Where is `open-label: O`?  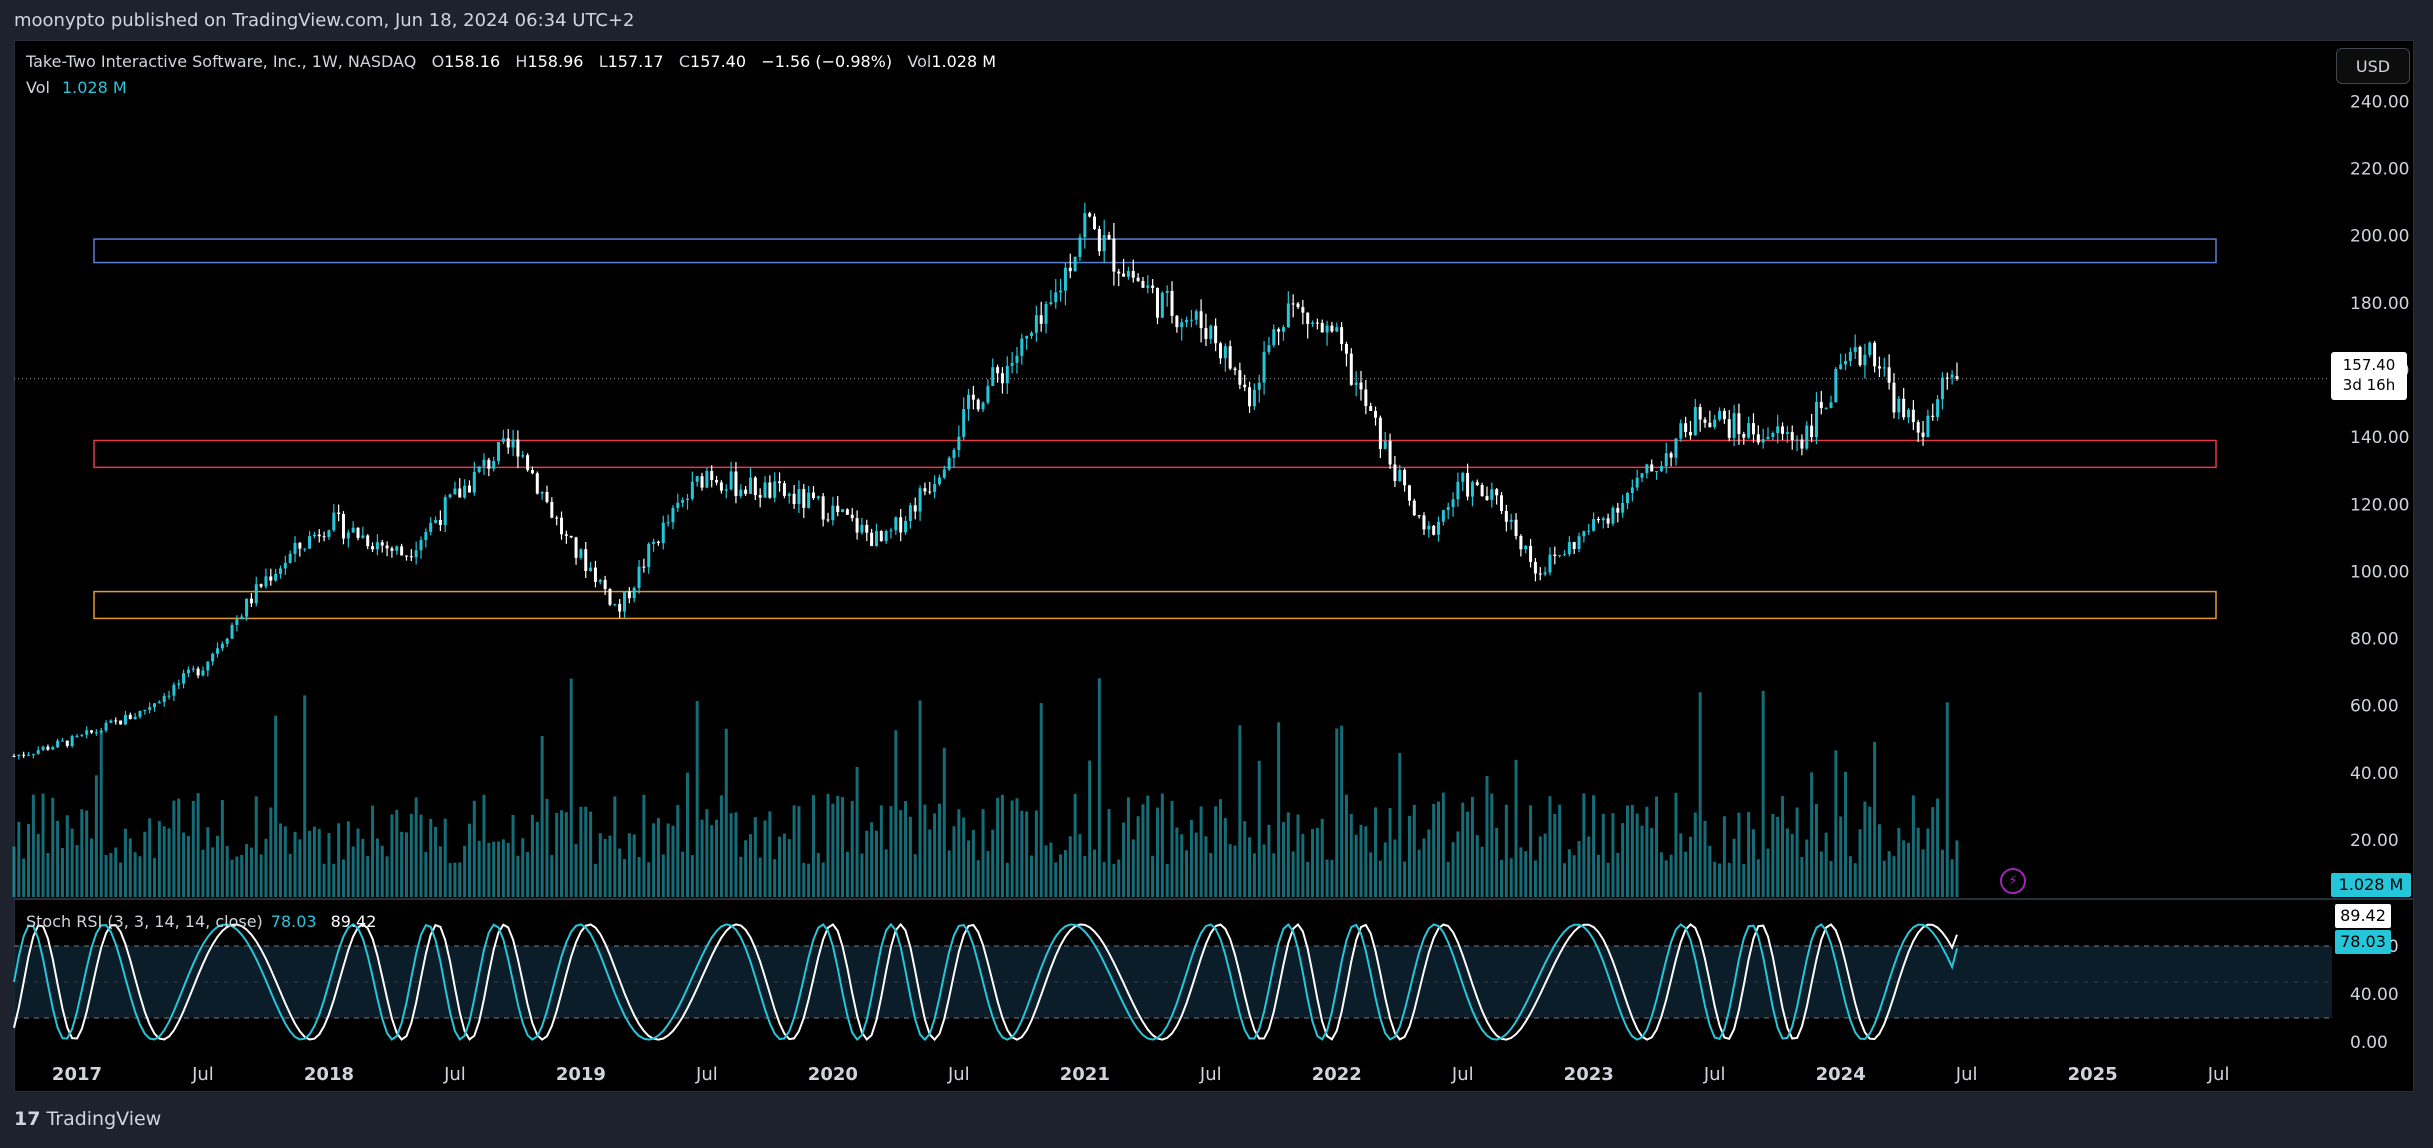
open-label: O is located at coordinates (438, 61).